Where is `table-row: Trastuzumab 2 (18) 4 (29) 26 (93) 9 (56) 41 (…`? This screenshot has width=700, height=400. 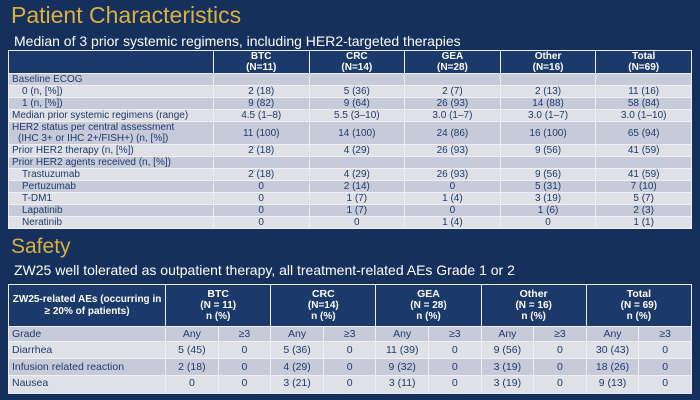 table-row: Trastuzumab 2 (18) 4 (29) 26 (93) 9 (56) 41 (… is located at coordinates (350, 174).